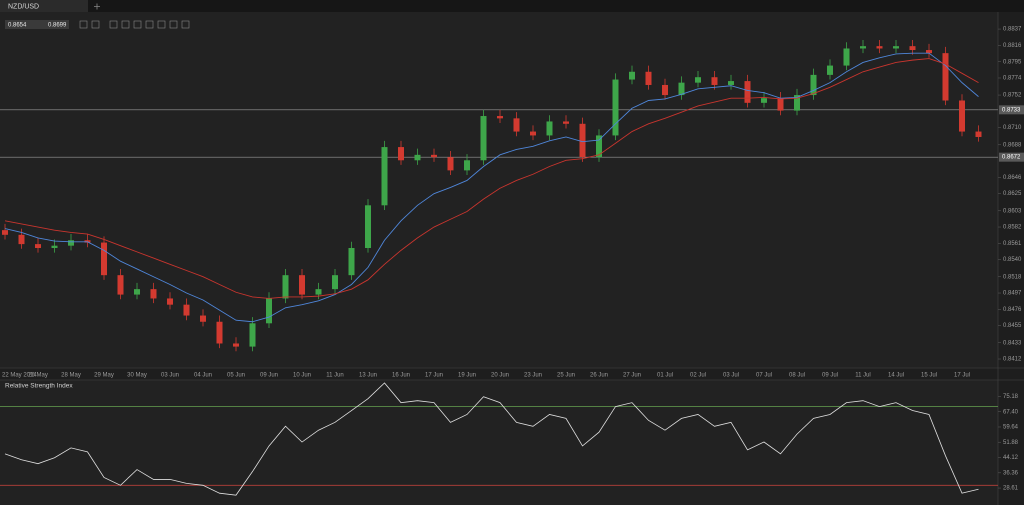  I want to click on x-tick-label: 04 Jun, so click(203, 376).